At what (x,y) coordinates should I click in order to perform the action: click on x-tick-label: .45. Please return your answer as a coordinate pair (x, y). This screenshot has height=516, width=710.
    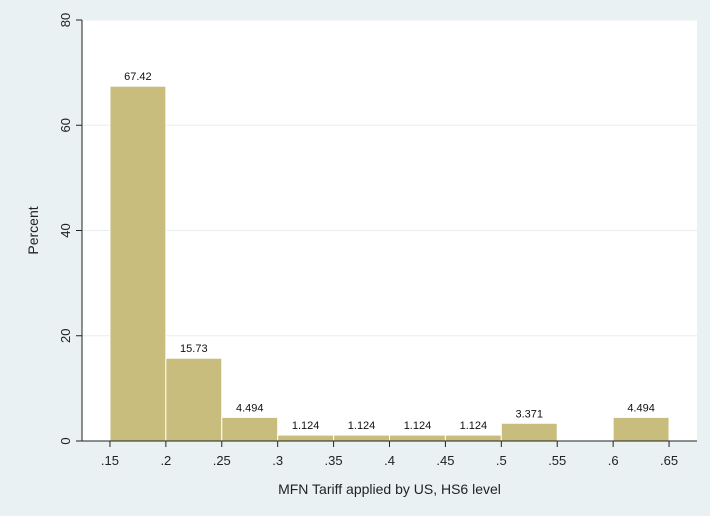
    Looking at the image, I should click on (445, 460).